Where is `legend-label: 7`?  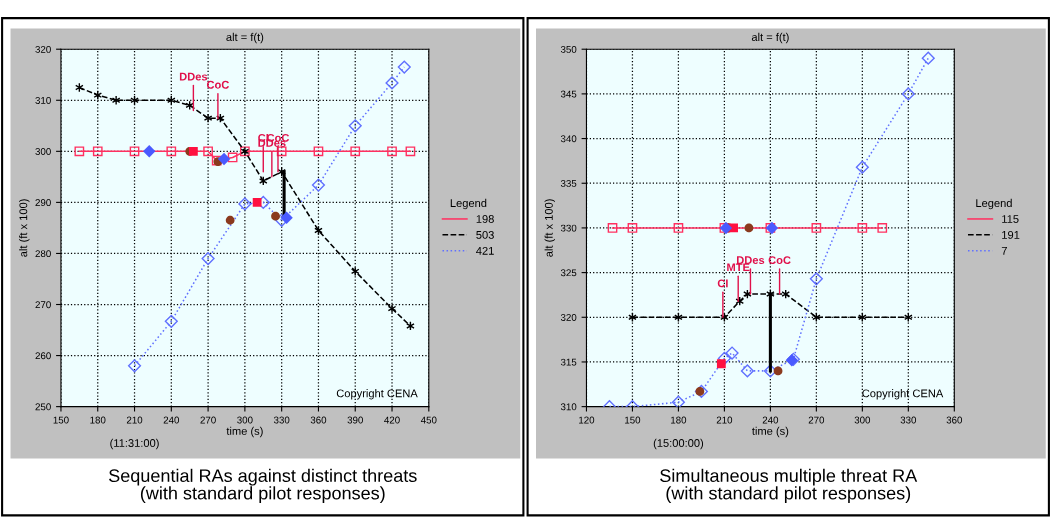
legend-label: 7 is located at coordinates (1004, 251).